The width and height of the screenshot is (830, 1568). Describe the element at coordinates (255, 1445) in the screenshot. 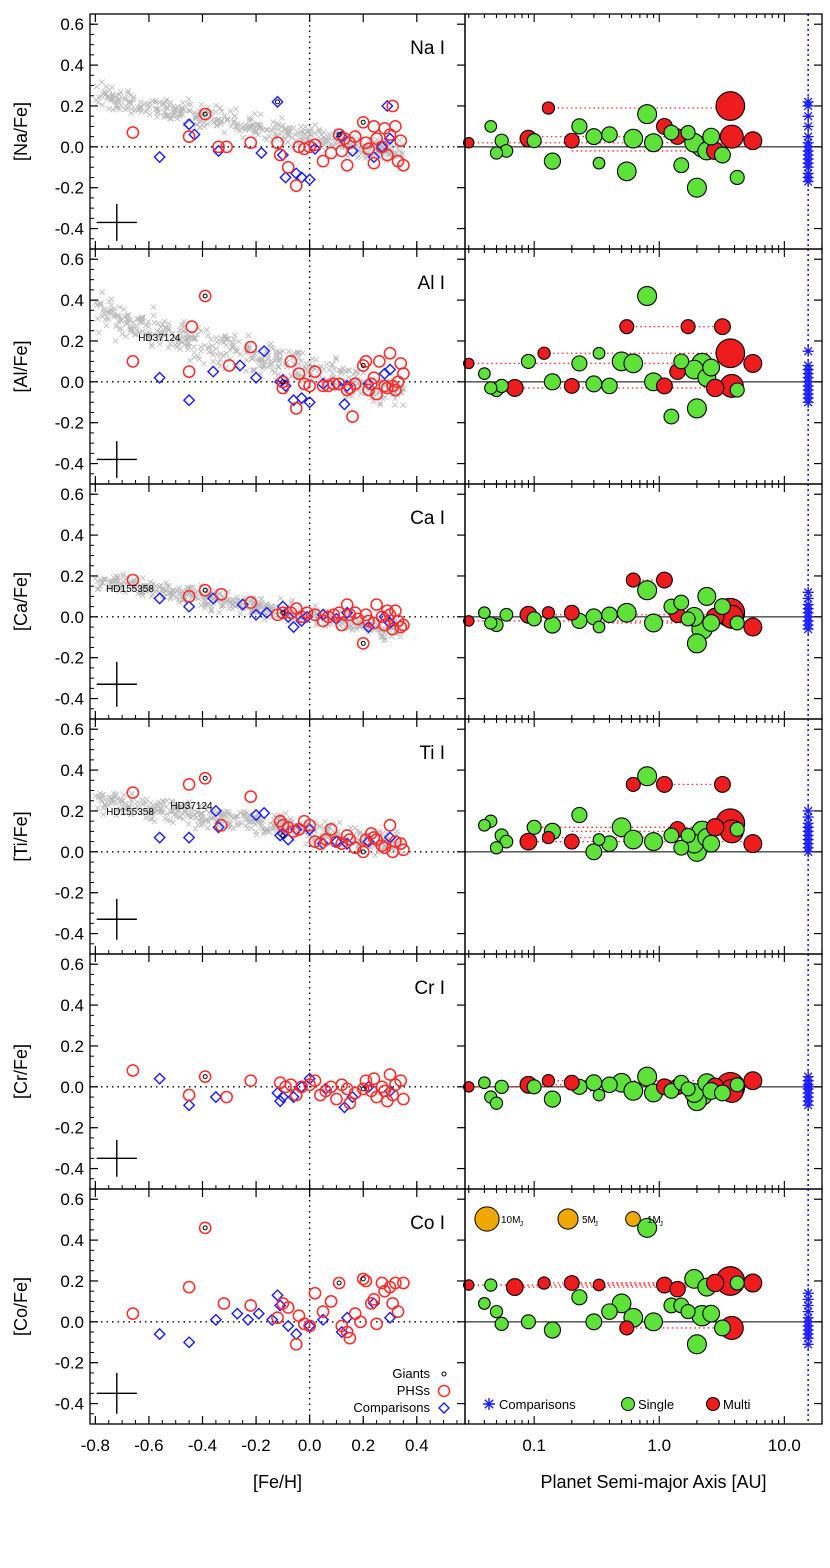

I see `x-tick-label: -0.2` at that location.